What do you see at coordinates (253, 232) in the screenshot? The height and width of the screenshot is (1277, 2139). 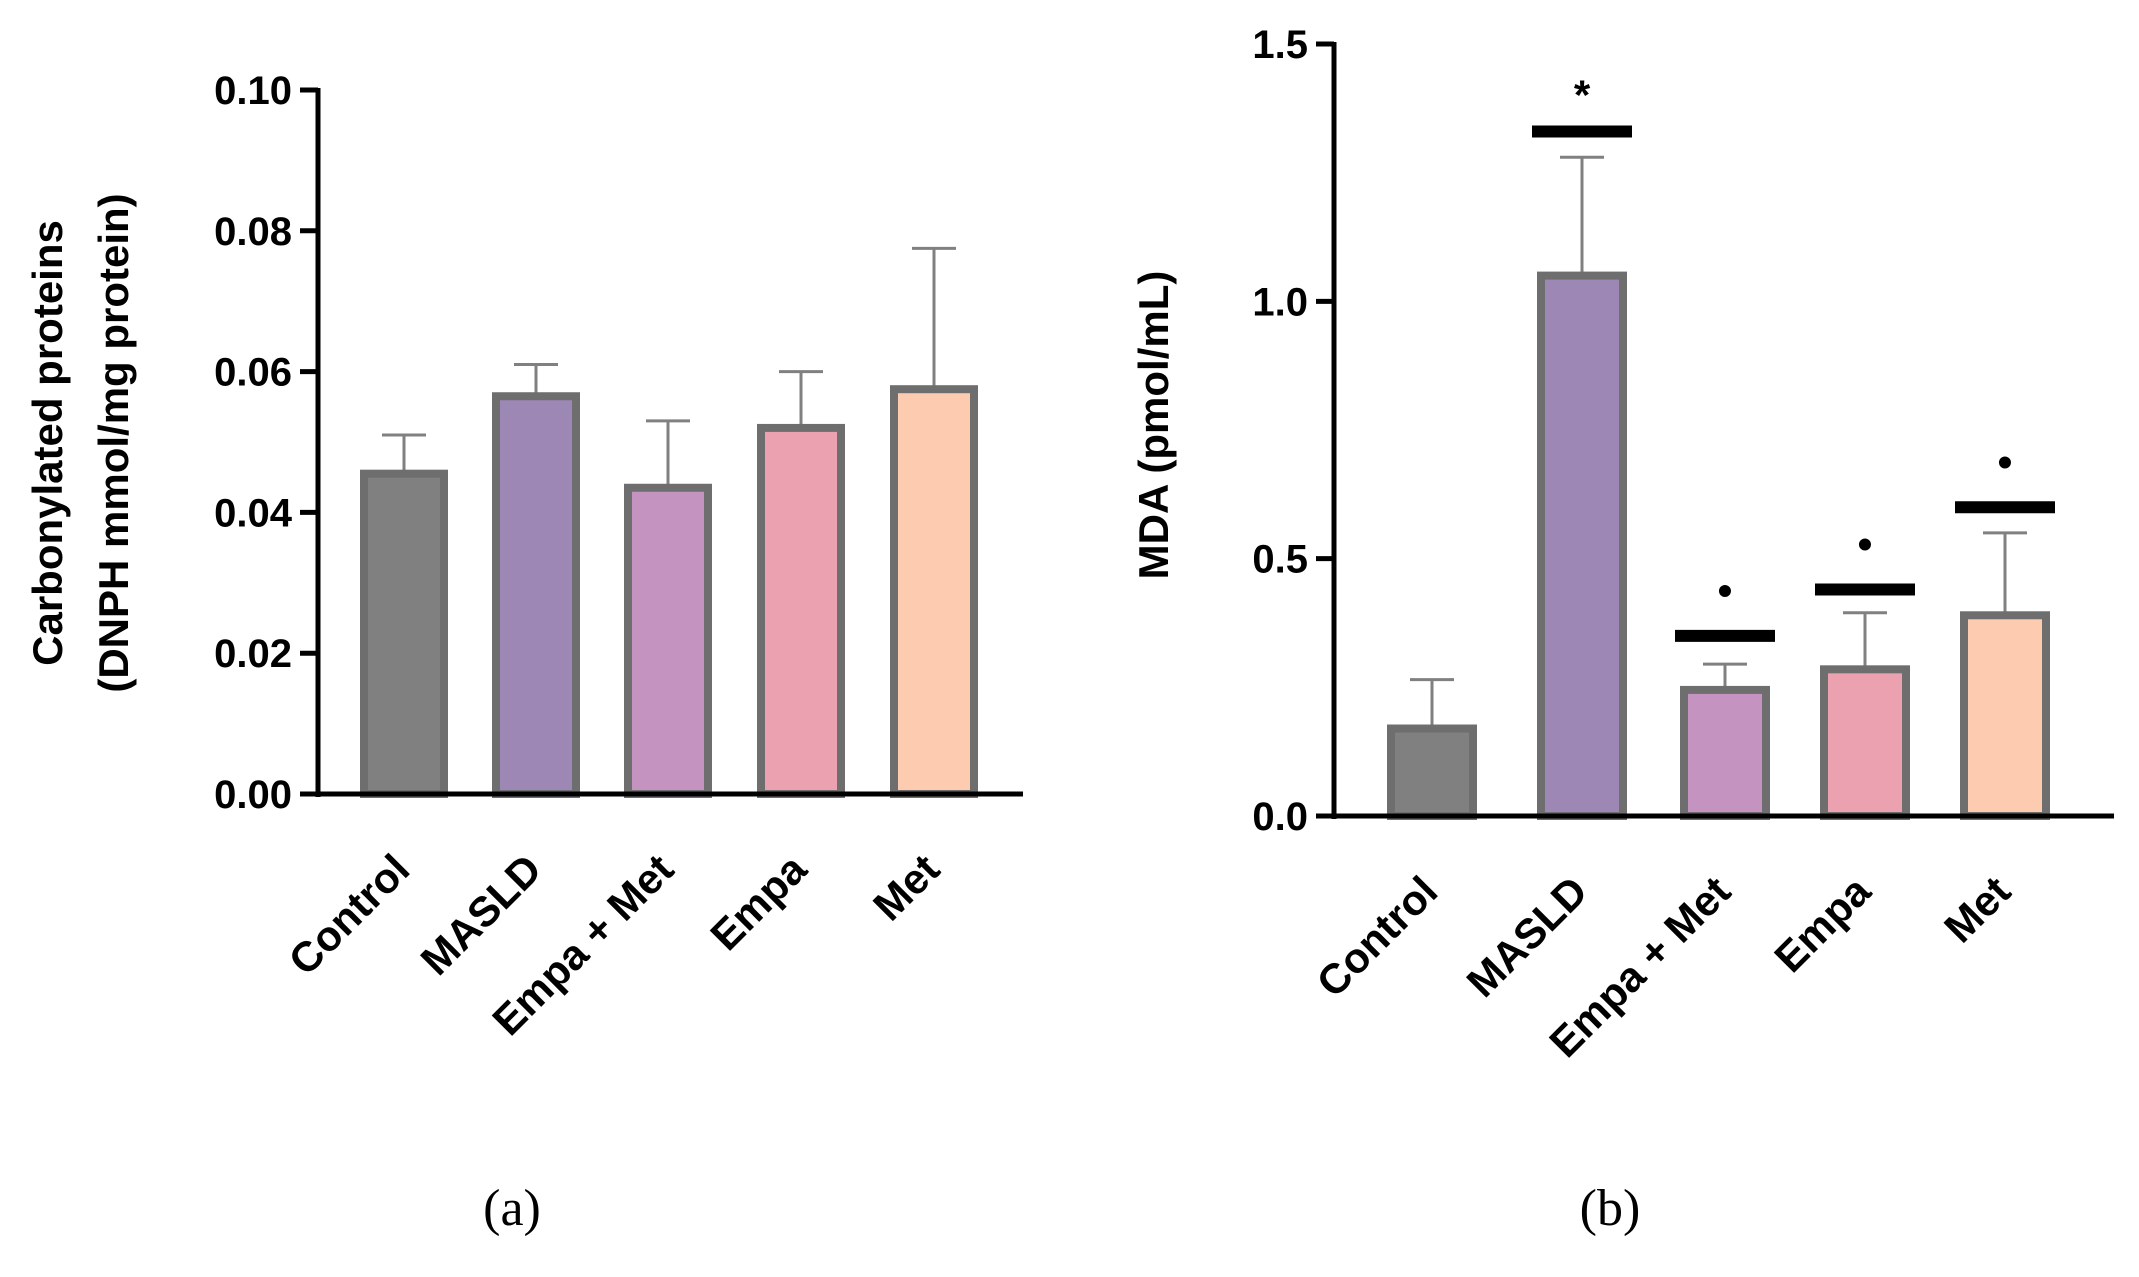 I see `y-tick-label: 0.08` at bounding box center [253, 232].